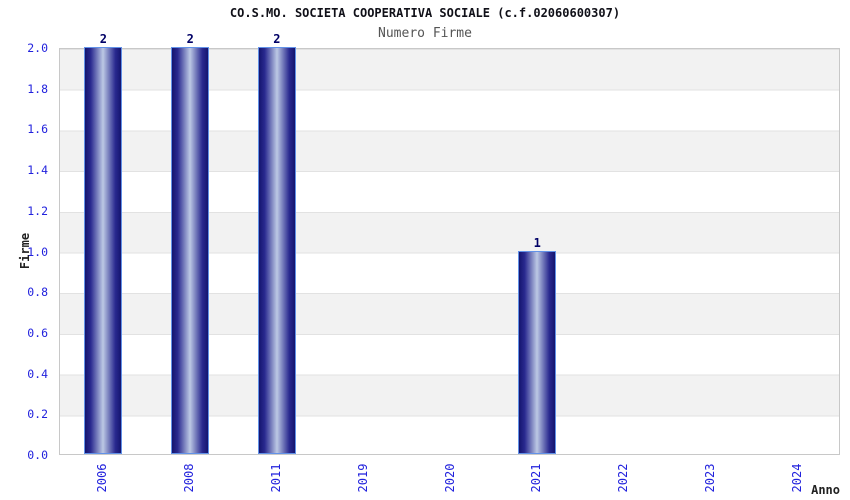 This screenshot has height=500, width=850. What do you see at coordinates (825, 490) in the screenshot?
I see `x-axis-title: Anno` at bounding box center [825, 490].